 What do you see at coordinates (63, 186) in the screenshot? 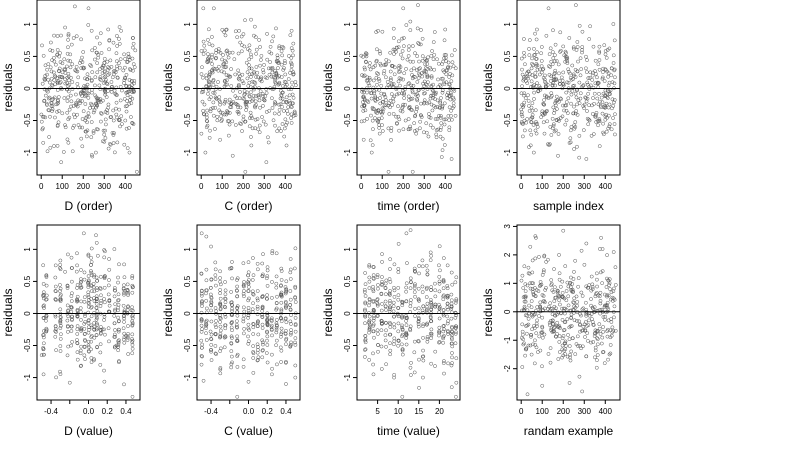
I see `x-tick-label: 100` at bounding box center [63, 186].